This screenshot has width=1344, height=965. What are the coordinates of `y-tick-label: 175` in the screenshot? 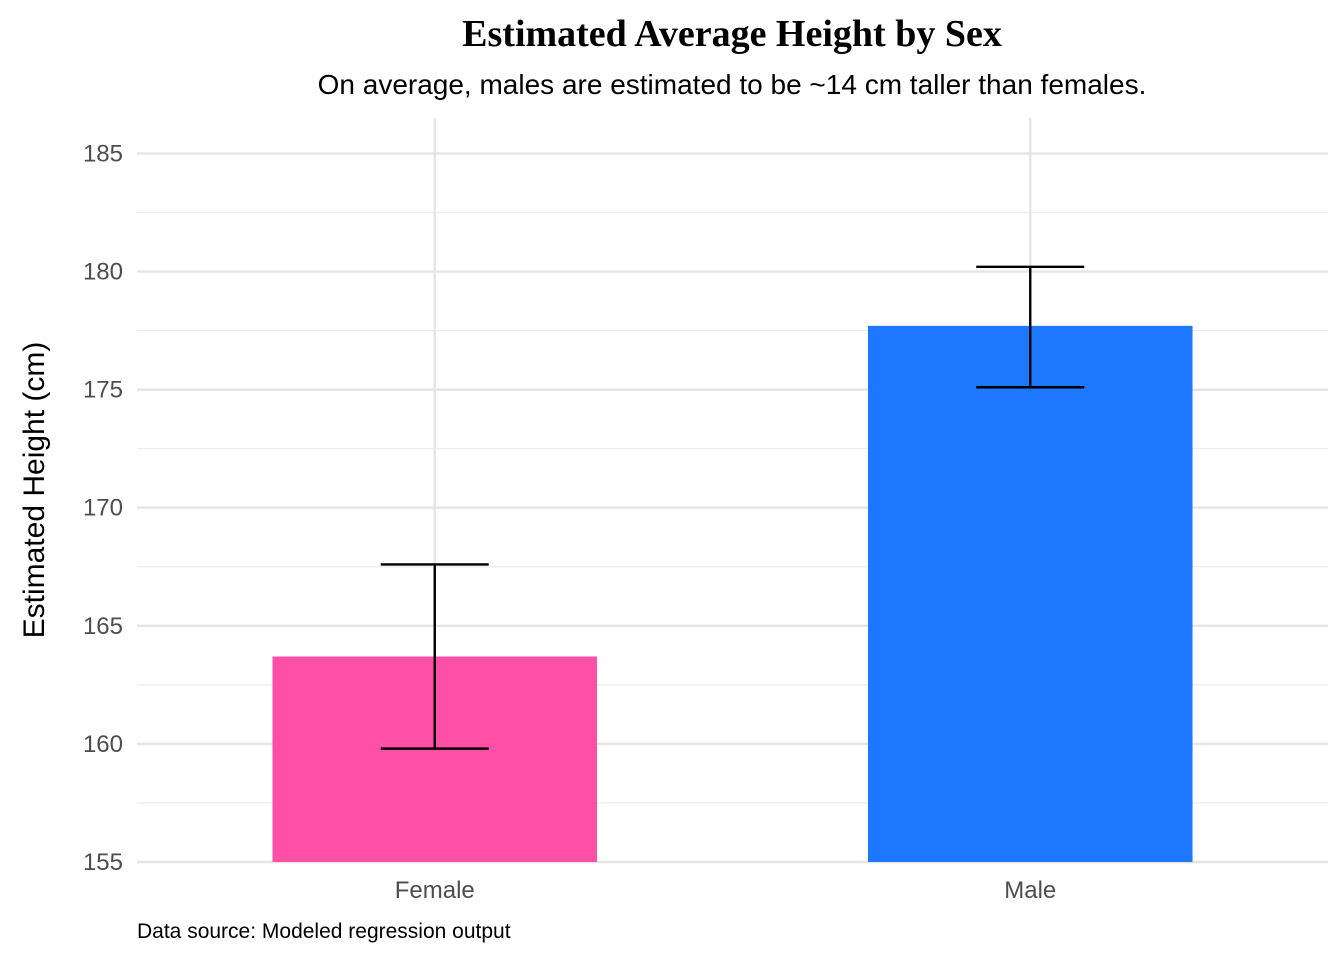 It's located at (103, 390).